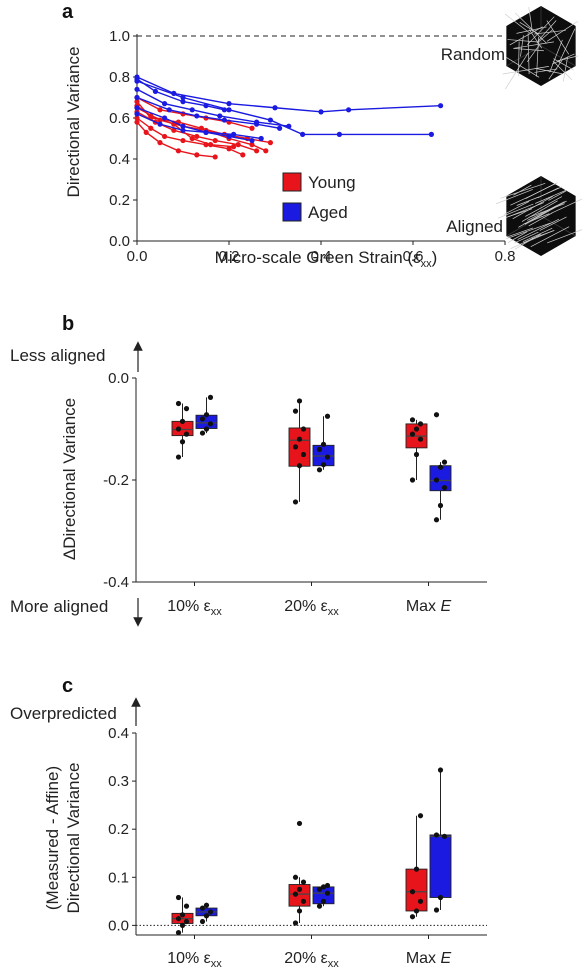 The image size is (582, 971). Describe the element at coordinates (292, 212) in the screenshot. I see `legend-swatch-aged` at that location.